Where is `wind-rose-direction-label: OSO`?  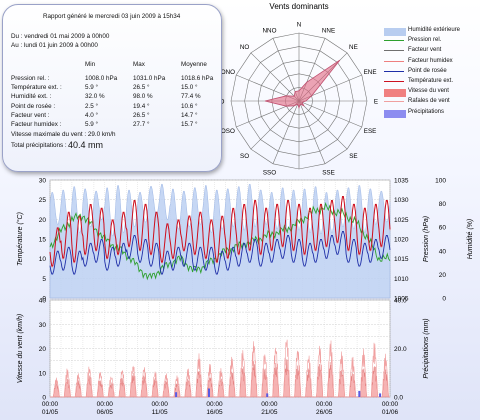
wind-rose-direction-label: OSO is located at coordinates (228, 131).